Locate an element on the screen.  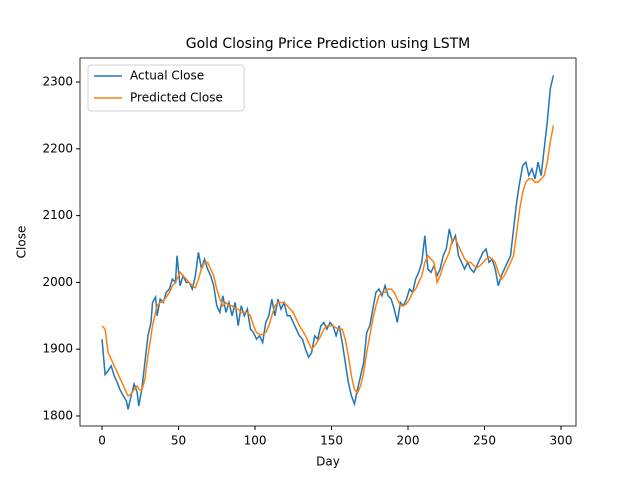
x-tick-label: 200 is located at coordinates (408, 441).